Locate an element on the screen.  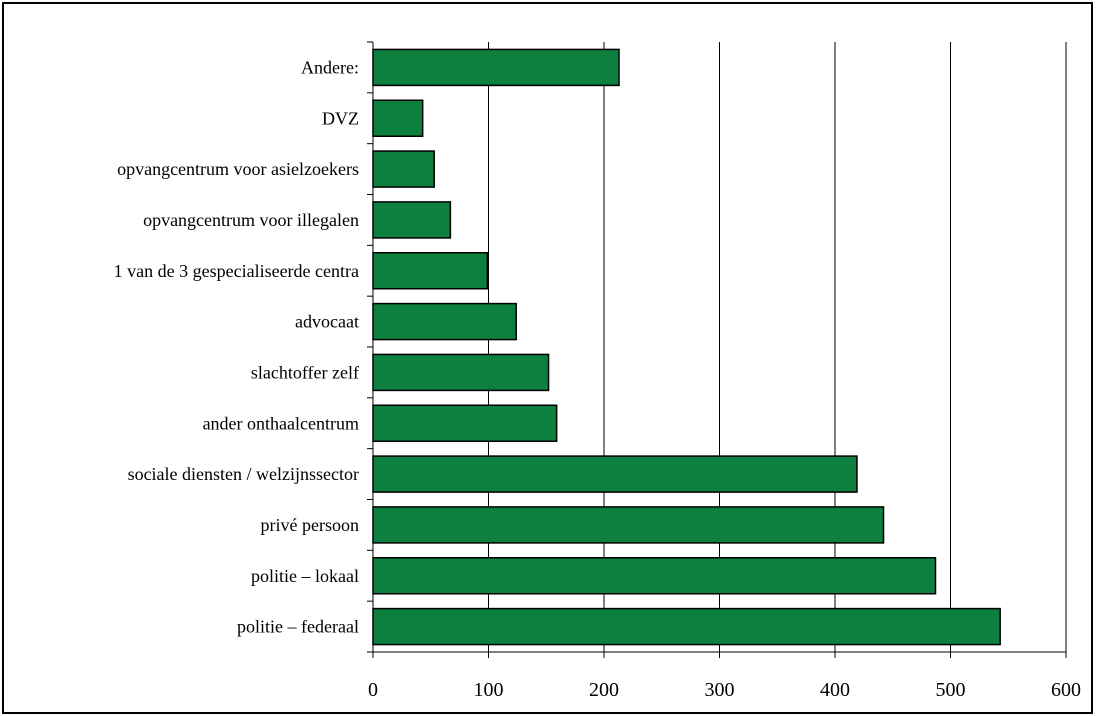
category-label: opvangcentrum voor illegalen is located at coordinates (251, 220).